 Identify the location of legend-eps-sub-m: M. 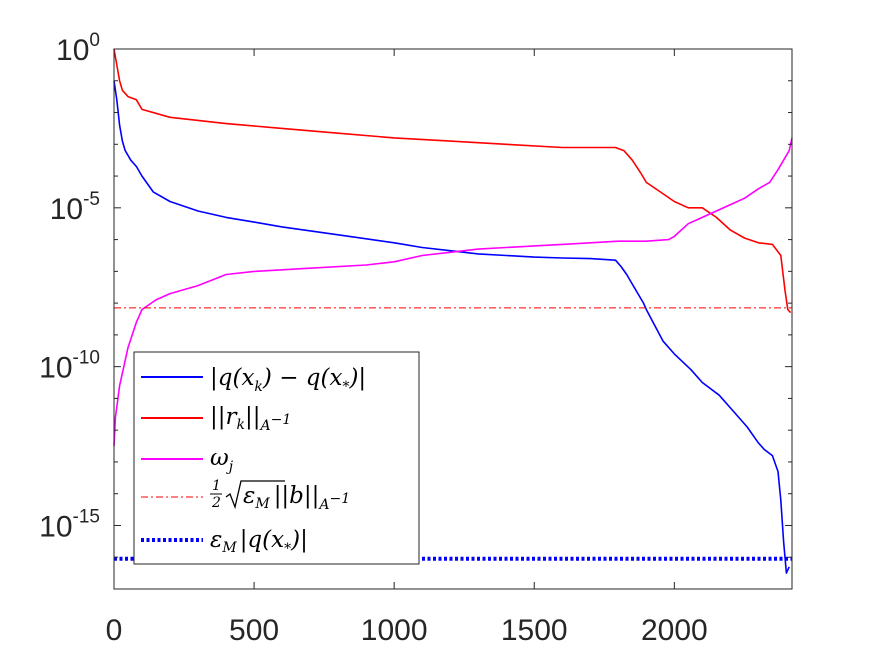
(229, 548).